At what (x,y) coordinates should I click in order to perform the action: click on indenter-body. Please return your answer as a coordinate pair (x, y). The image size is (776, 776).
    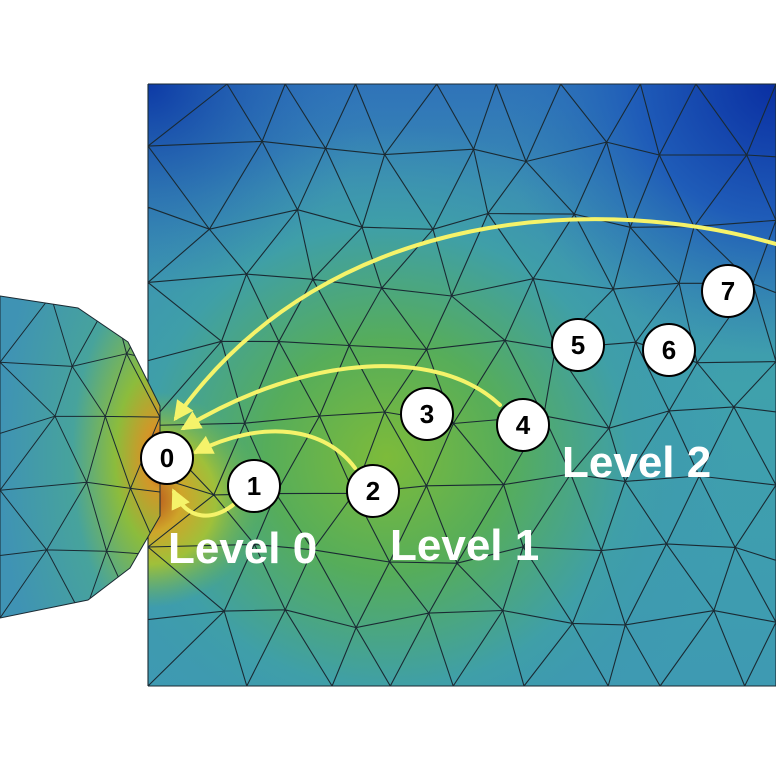
    Looking at the image, I should click on (80, 457).